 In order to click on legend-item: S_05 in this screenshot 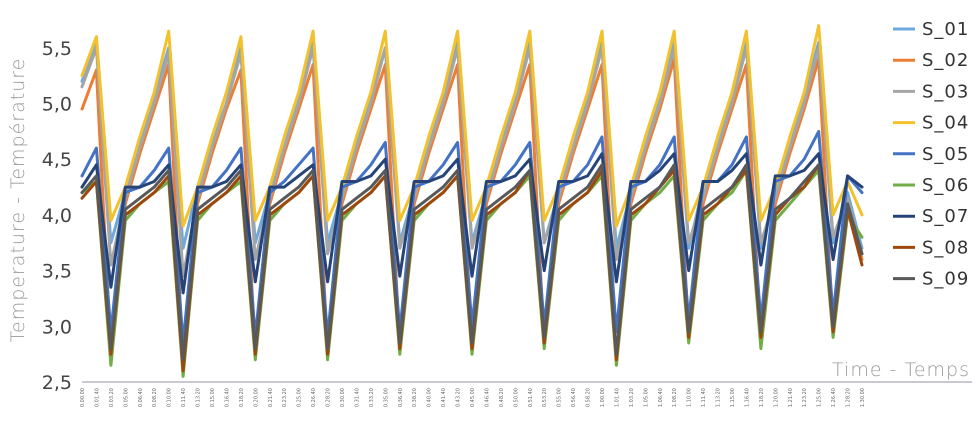, I will do `click(931, 154)`.